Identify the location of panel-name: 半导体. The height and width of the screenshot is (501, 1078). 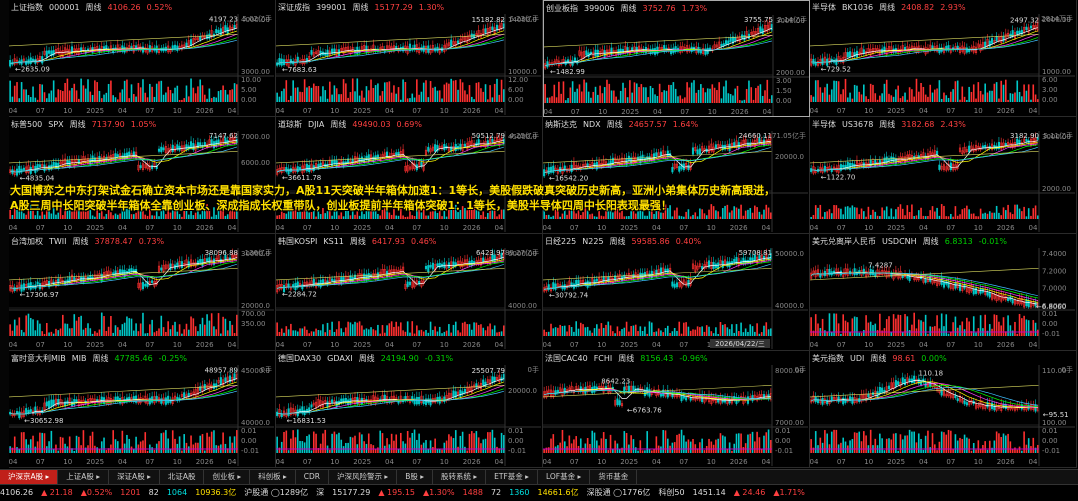
(824, 124).